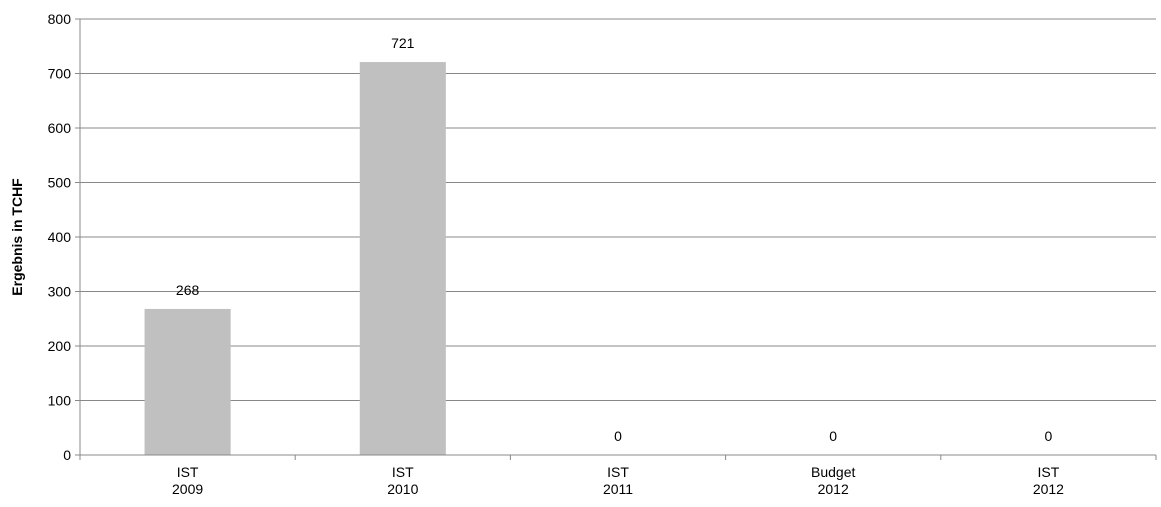  Describe the element at coordinates (188, 290) in the screenshot. I see `data-label: 268` at that location.